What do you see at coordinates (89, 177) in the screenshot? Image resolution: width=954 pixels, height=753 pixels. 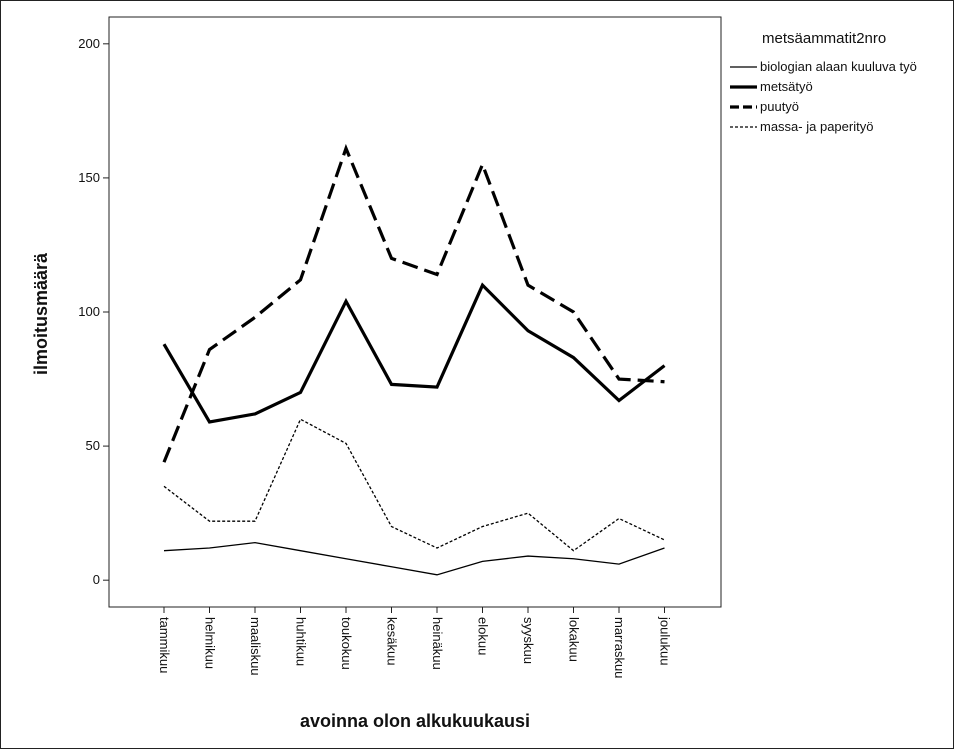 I see `y-tick-label: 150` at bounding box center [89, 177].